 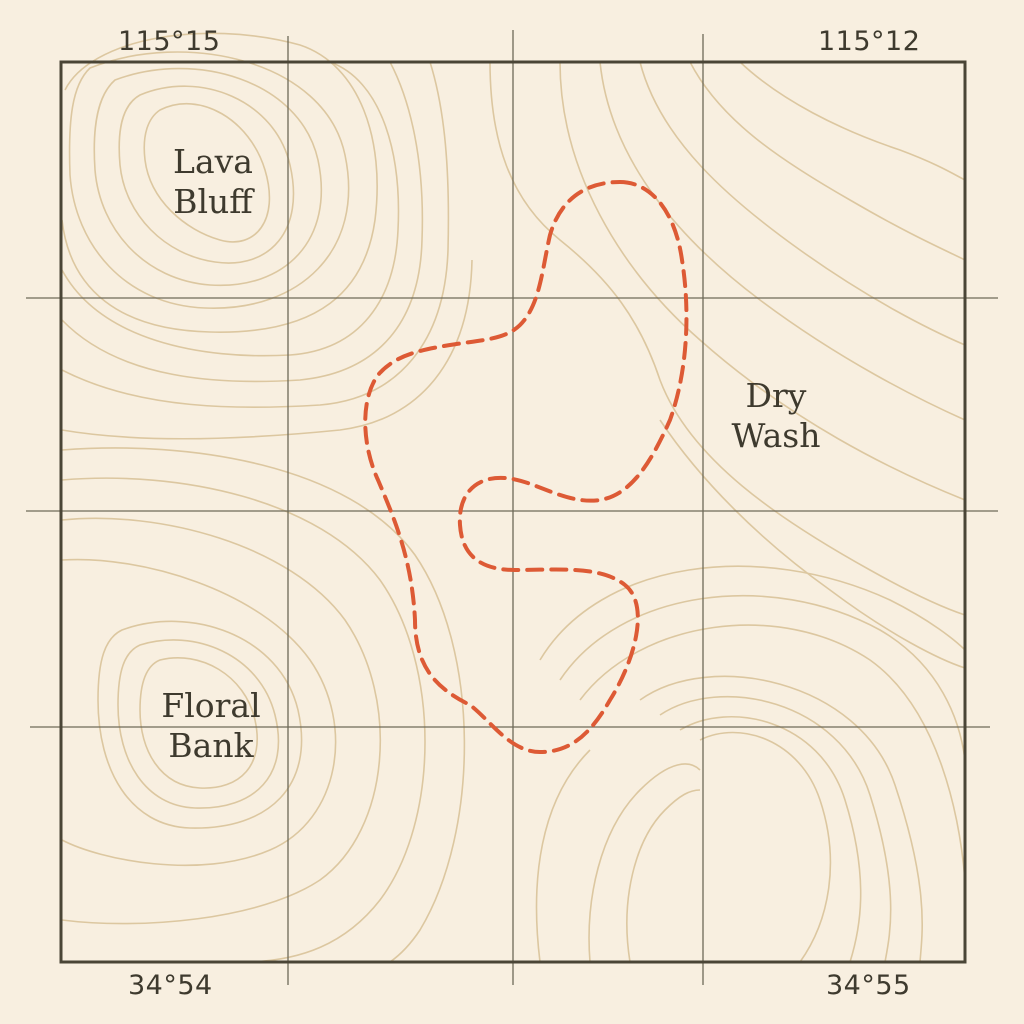 What do you see at coordinates (776, 435) in the screenshot?
I see `place-label-line: Wash` at bounding box center [776, 435].